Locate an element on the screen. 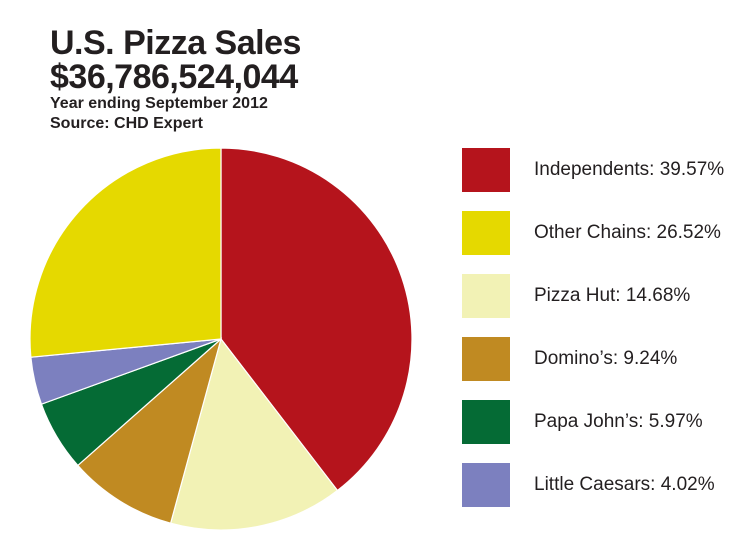 The image size is (750, 554). legend-label-little-caesars: Little Caesars: 4.02% is located at coordinates (624, 484).